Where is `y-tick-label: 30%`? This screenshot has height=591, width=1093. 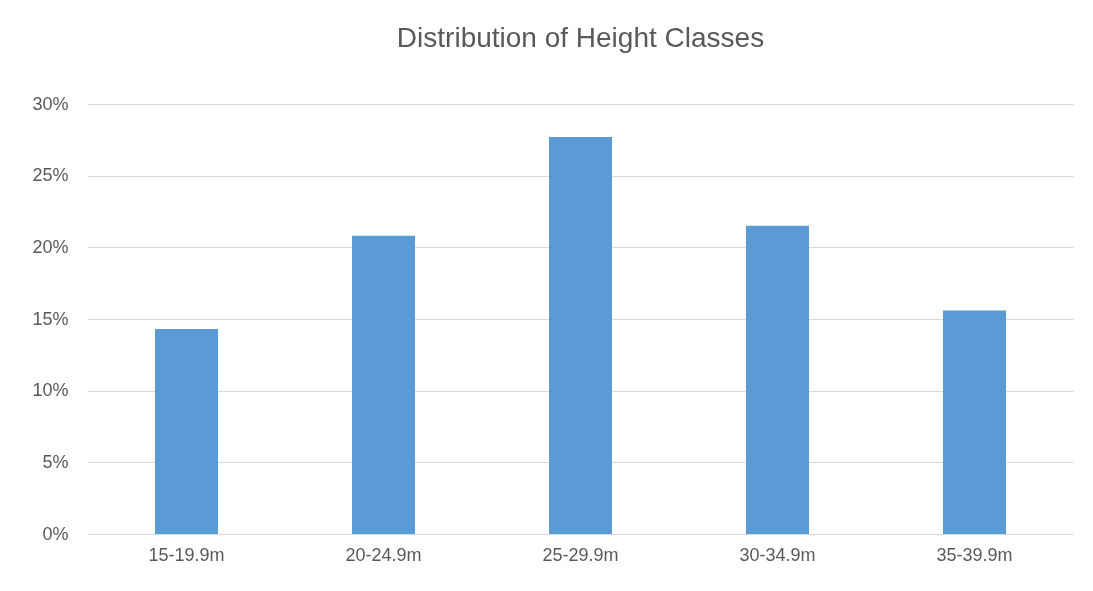
y-tick-label: 30% is located at coordinates (50, 103).